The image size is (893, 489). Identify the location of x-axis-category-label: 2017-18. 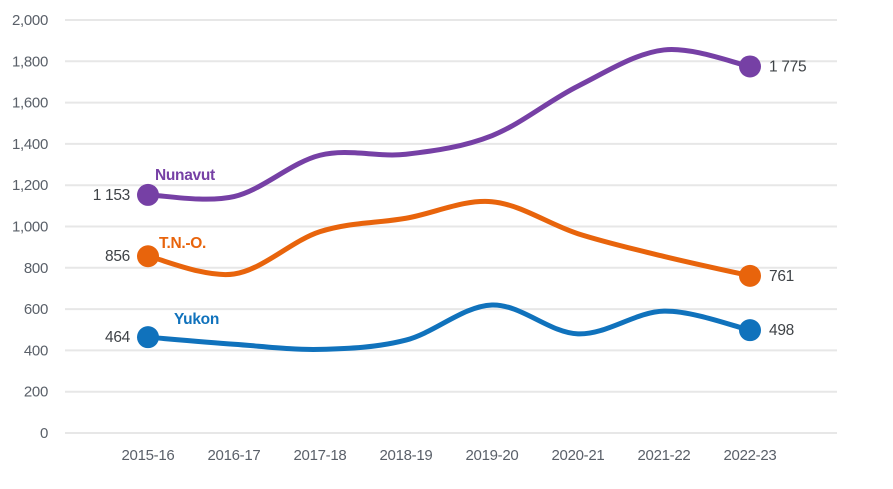
(320, 455).